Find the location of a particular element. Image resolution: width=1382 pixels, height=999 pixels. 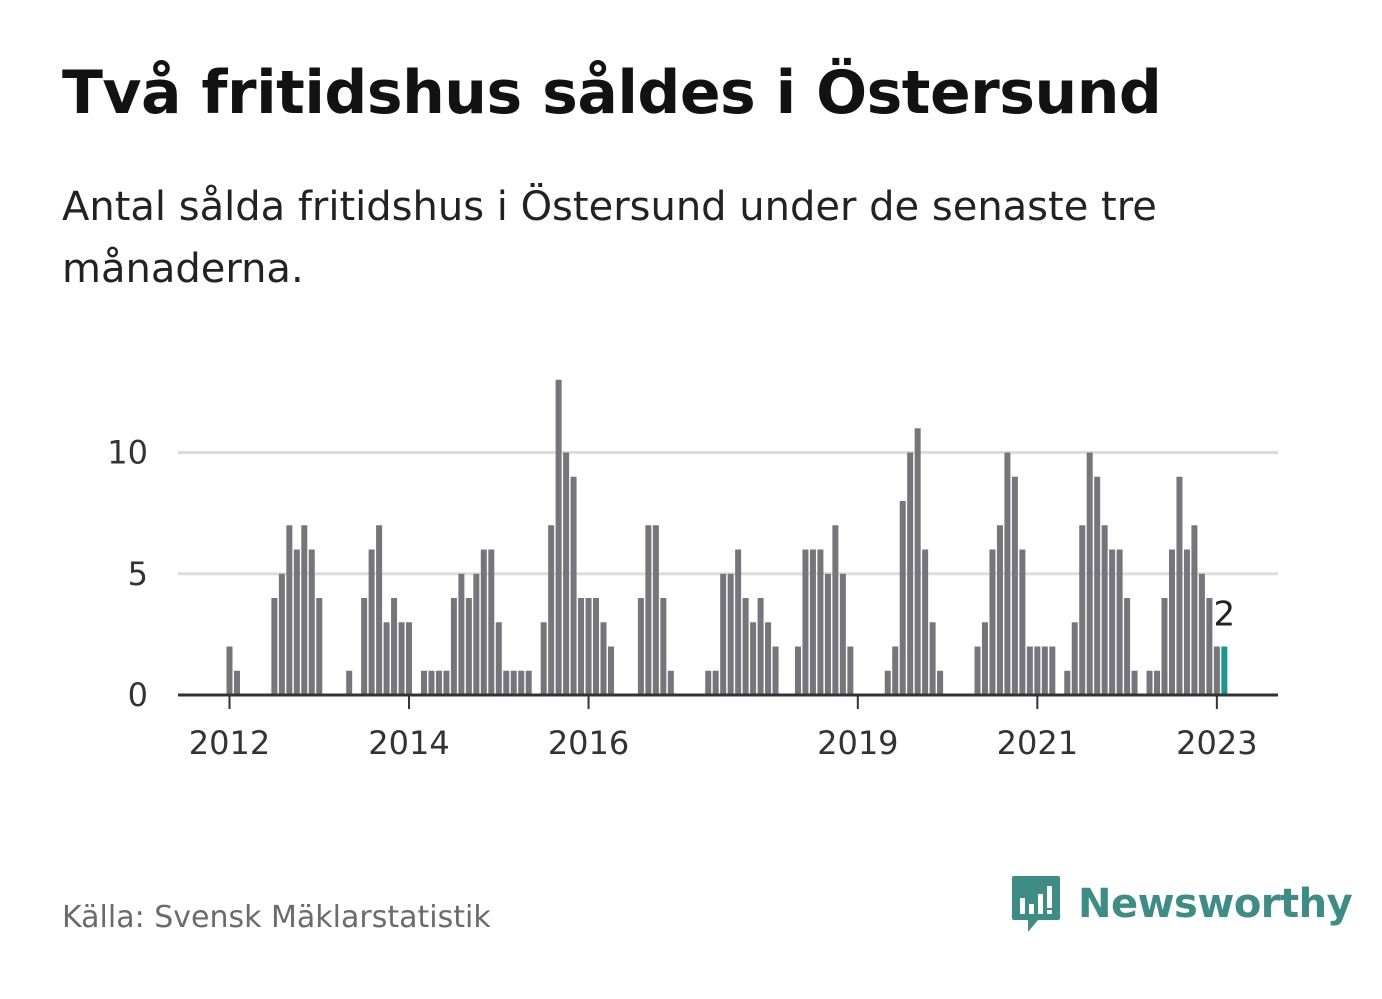

y-tick-label: 0 is located at coordinates (138, 695).